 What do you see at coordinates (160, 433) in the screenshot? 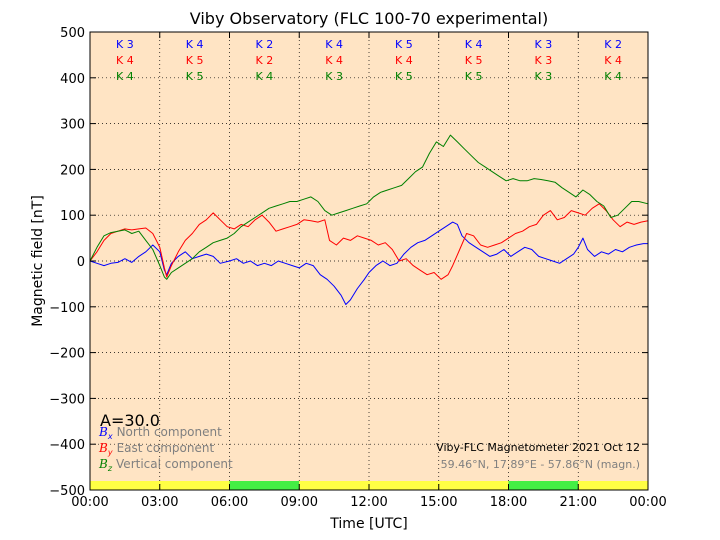
I see `legend-item-0: Bx North component` at bounding box center [160, 433].